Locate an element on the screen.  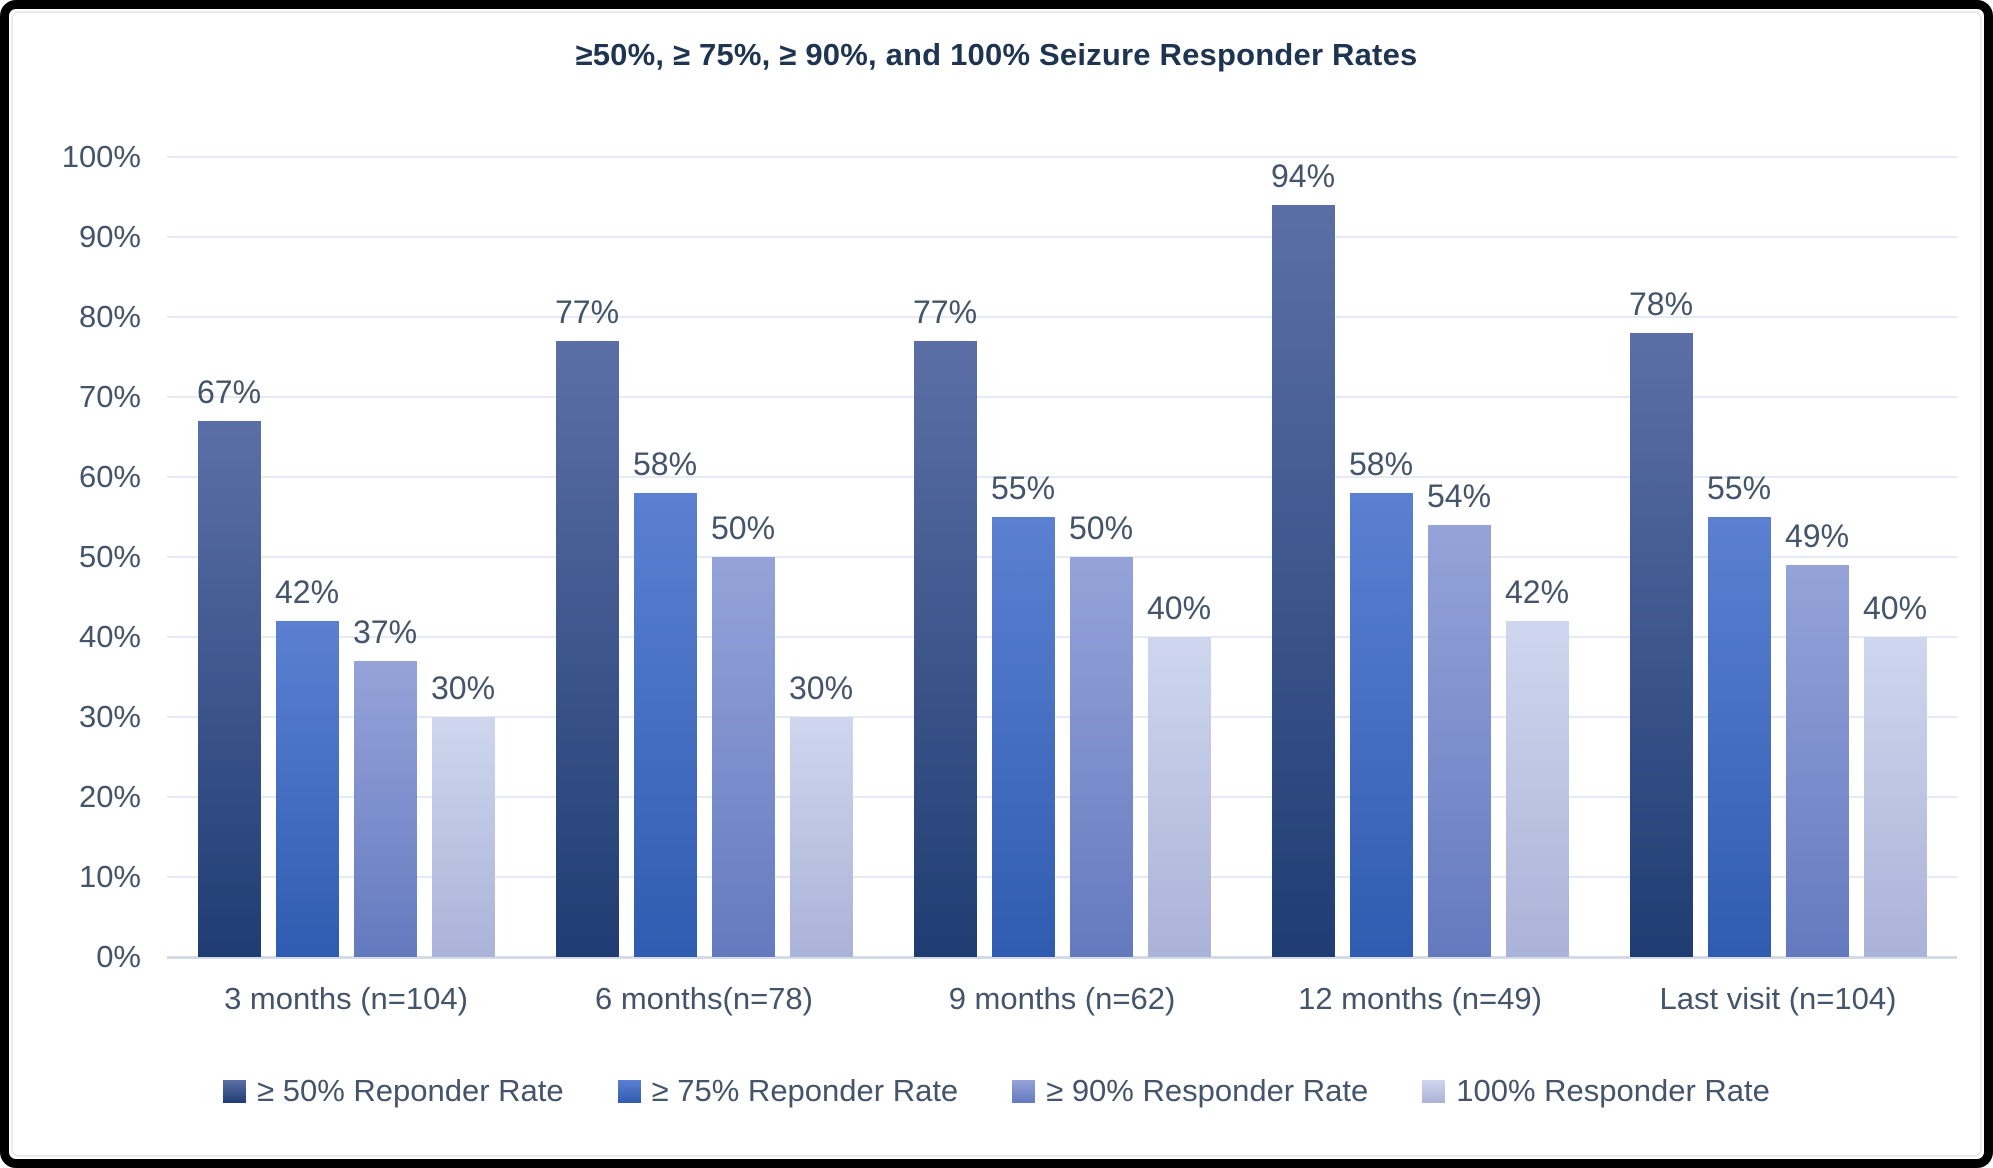
bar-value-label: 37% is located at coordinates (385, 632).